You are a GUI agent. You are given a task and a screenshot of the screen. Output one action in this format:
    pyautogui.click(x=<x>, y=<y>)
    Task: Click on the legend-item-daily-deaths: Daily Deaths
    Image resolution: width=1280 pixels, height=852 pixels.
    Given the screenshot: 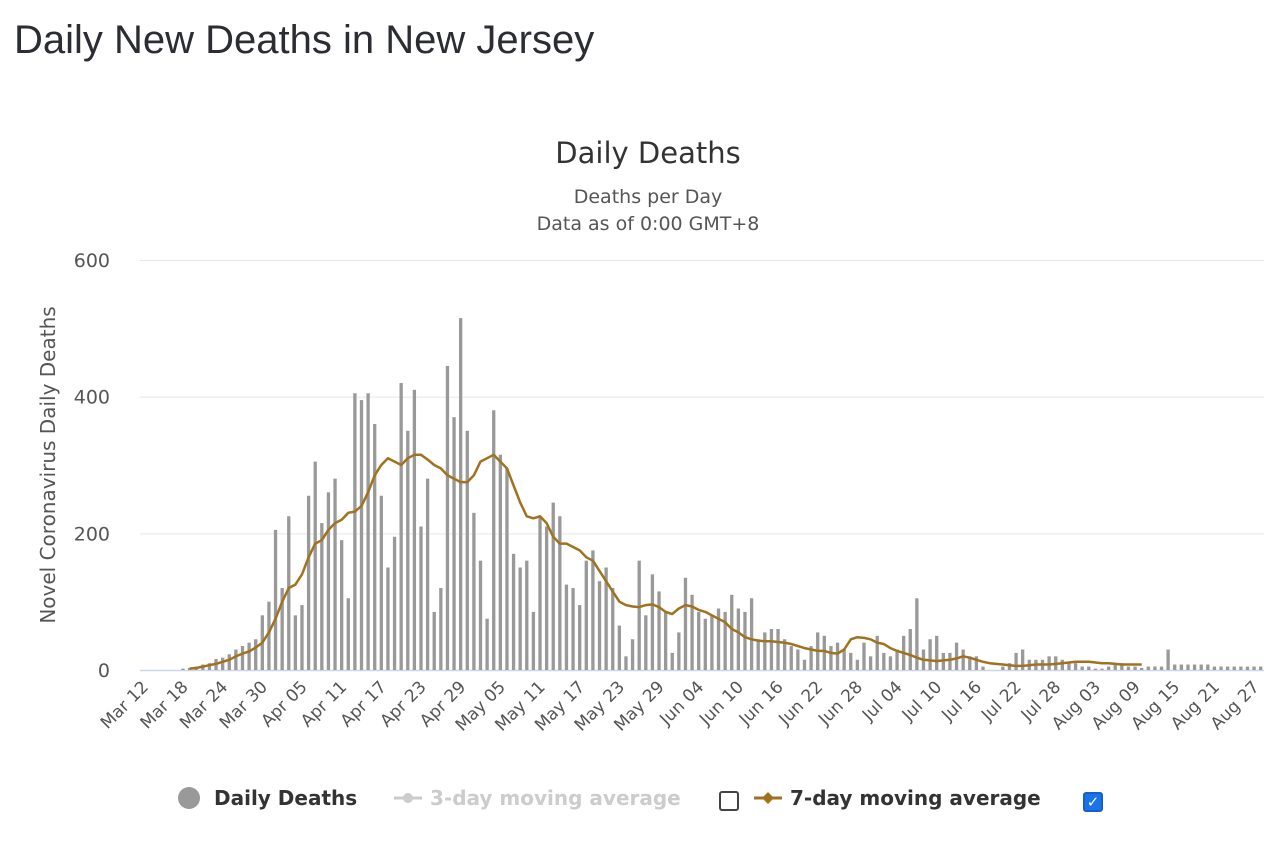 What is the action you would take?
    pyautogui.click(x=267, y=798)
    